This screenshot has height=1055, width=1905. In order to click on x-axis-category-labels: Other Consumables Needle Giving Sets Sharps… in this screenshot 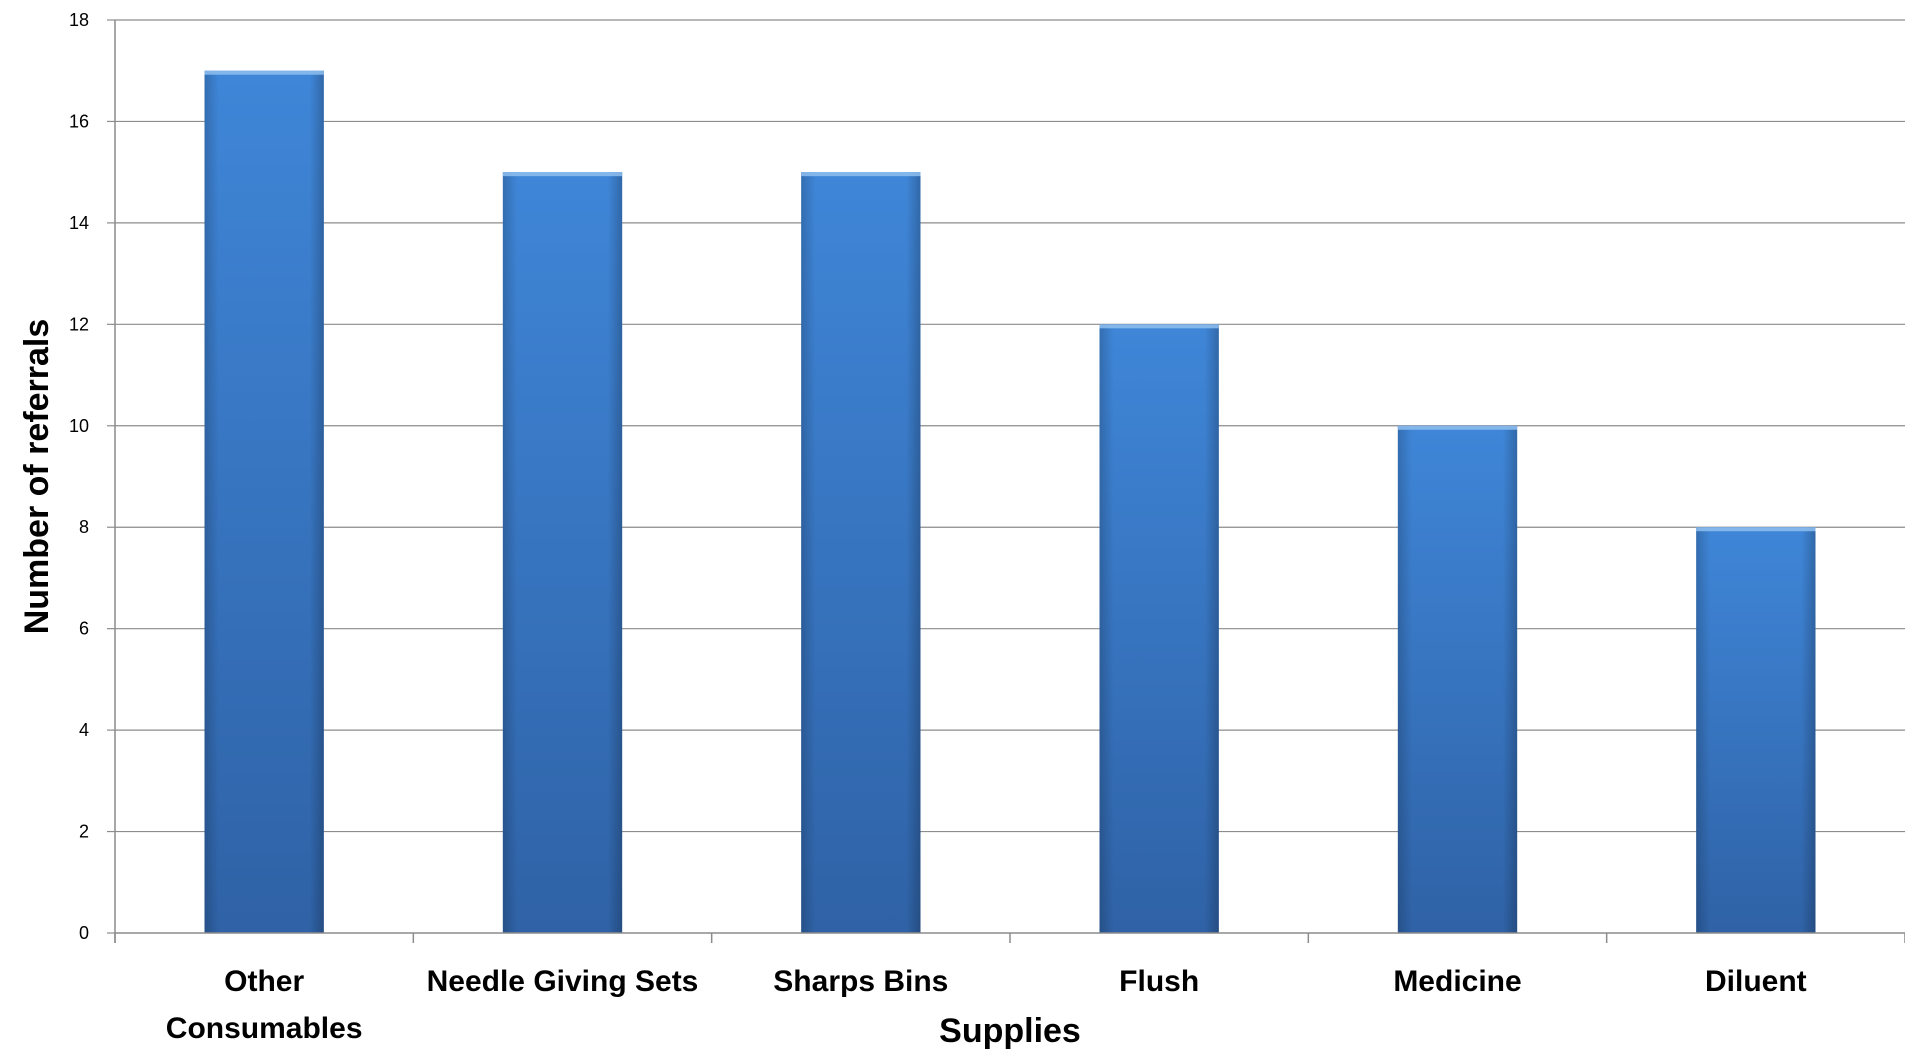, I will do `click(986, 1005)`.